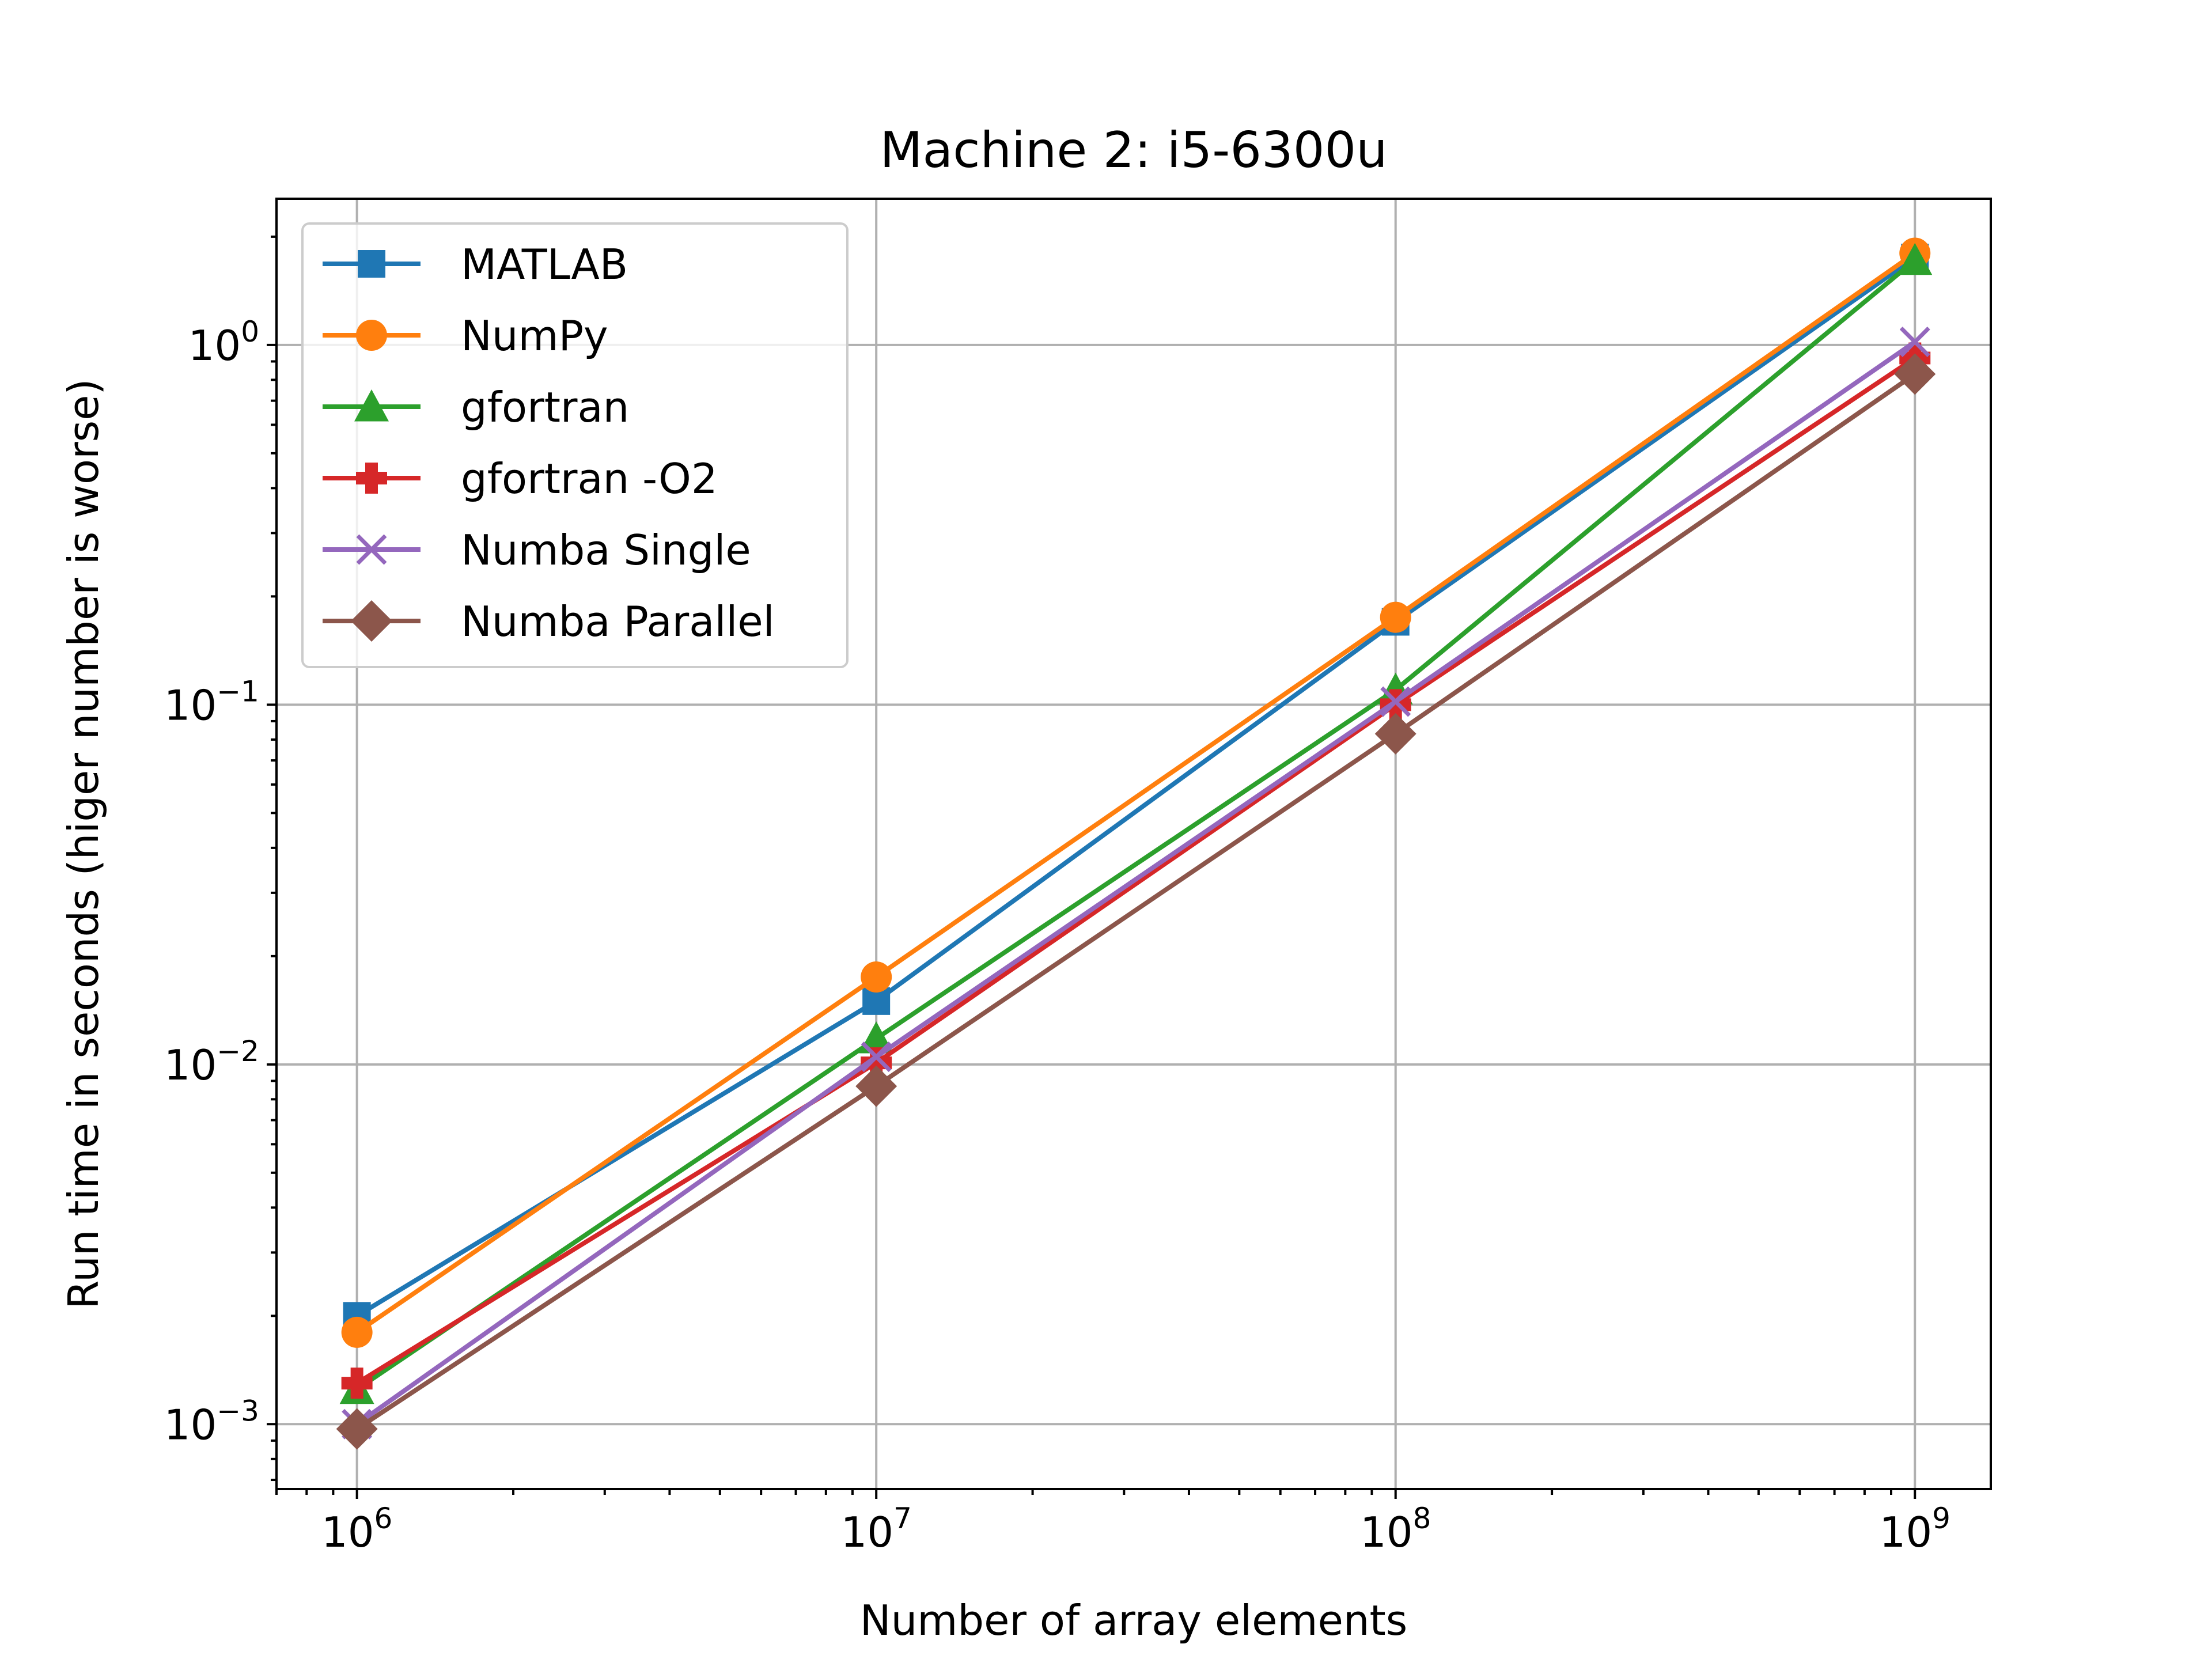 This screenshot has width=2212, height=1659. Describe the element at coordinates (545, 407) in the screenshot. I see `legend-label: gfortran` at that location.